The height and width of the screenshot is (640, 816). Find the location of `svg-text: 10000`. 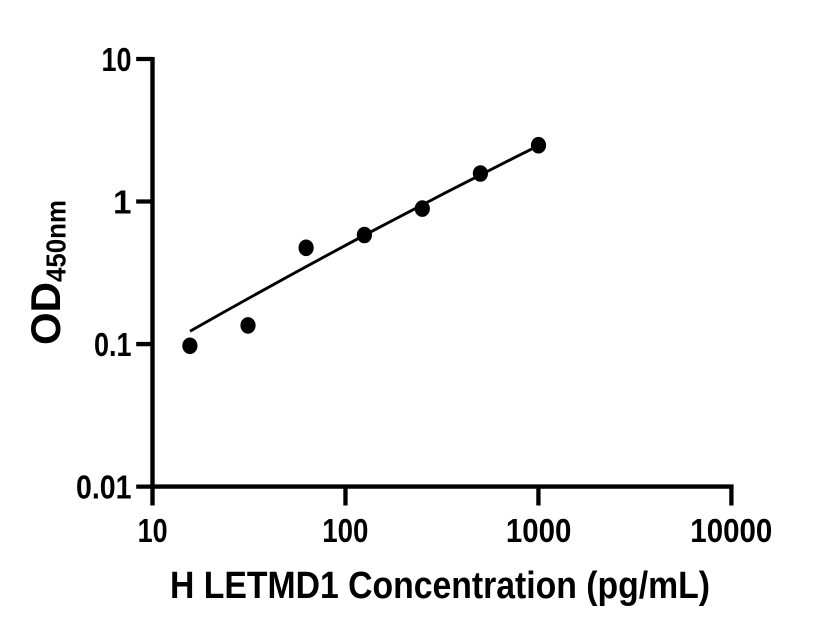

svg-text: 10000 is located at coordinates (731, 530).